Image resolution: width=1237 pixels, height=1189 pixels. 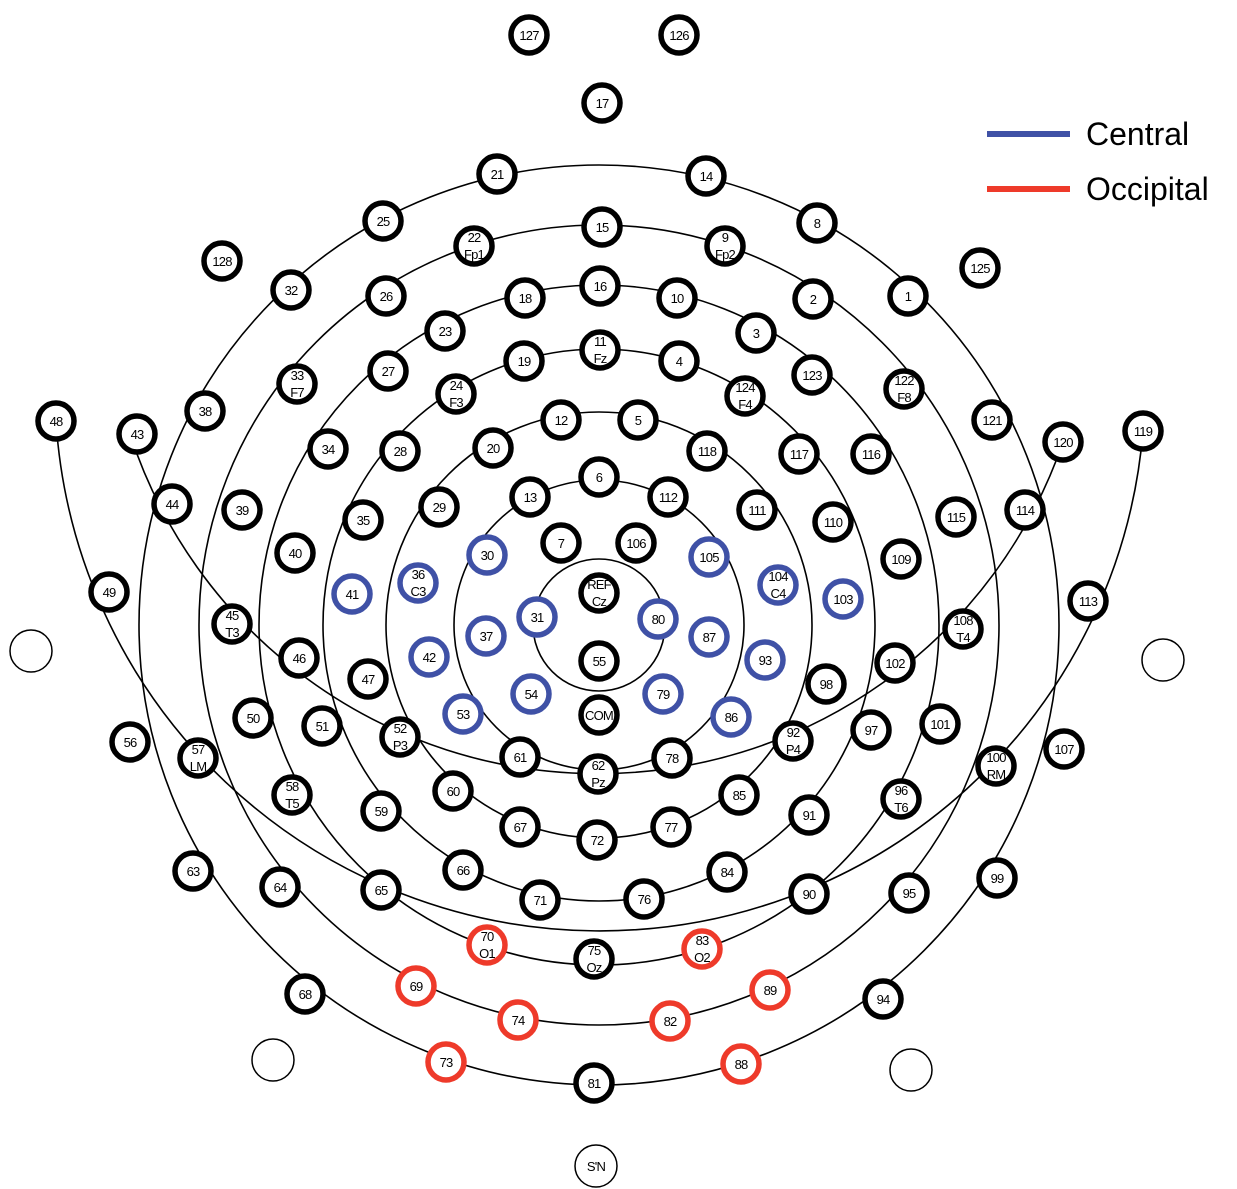 I want to click on electrode-label: 119, so click(x=1143, y=431).